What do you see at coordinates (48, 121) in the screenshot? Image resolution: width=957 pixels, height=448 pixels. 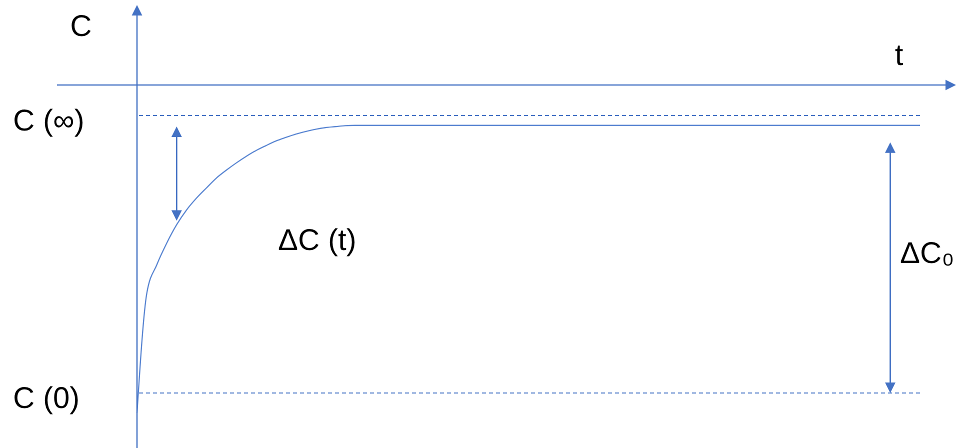 I see `ref-line-label: C (∞)` at bounding box center [48, 121].